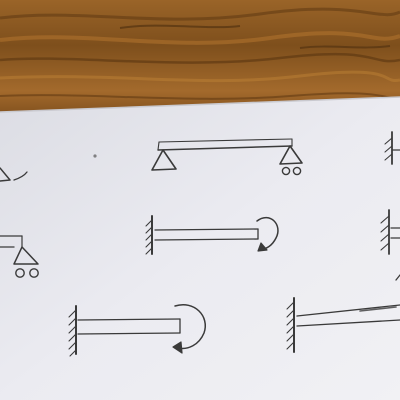 The image size is (400, 400). Describe the element at coordinates (291, 160) in the screenshot. I see `roller-support-icon` at that location.